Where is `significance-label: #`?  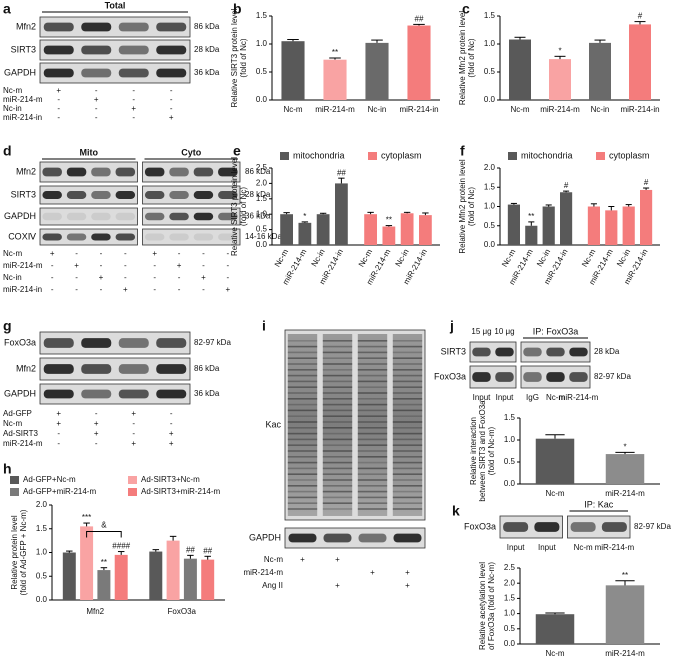
significance-label: # is located at coordinates (566, 185).